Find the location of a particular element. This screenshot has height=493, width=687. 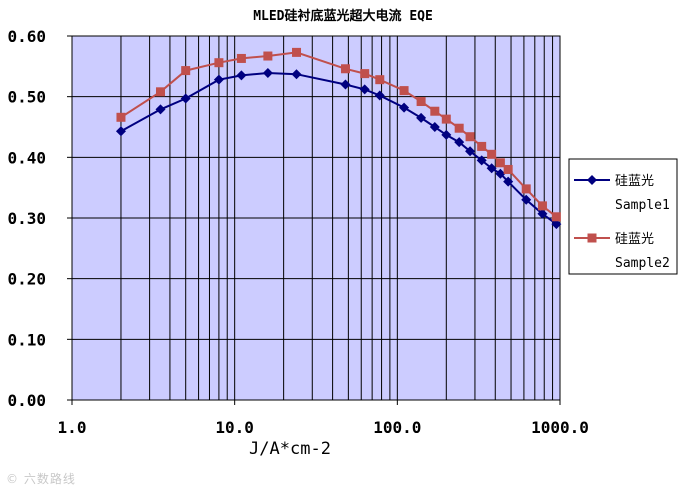

y-tick-label: 0.30 is located at coordinates (26, 218).